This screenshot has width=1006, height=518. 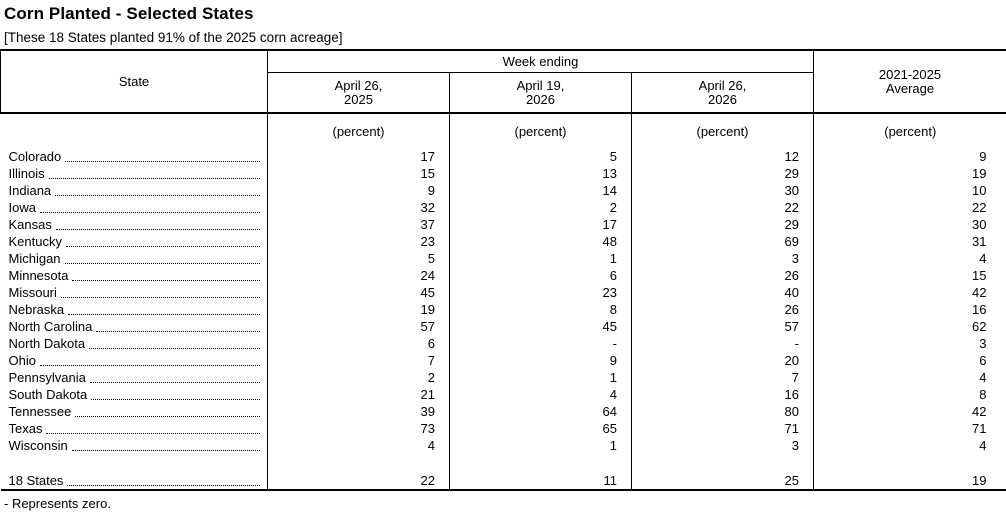 I want to click on value-cell: 6, so click(x=358, y=343).